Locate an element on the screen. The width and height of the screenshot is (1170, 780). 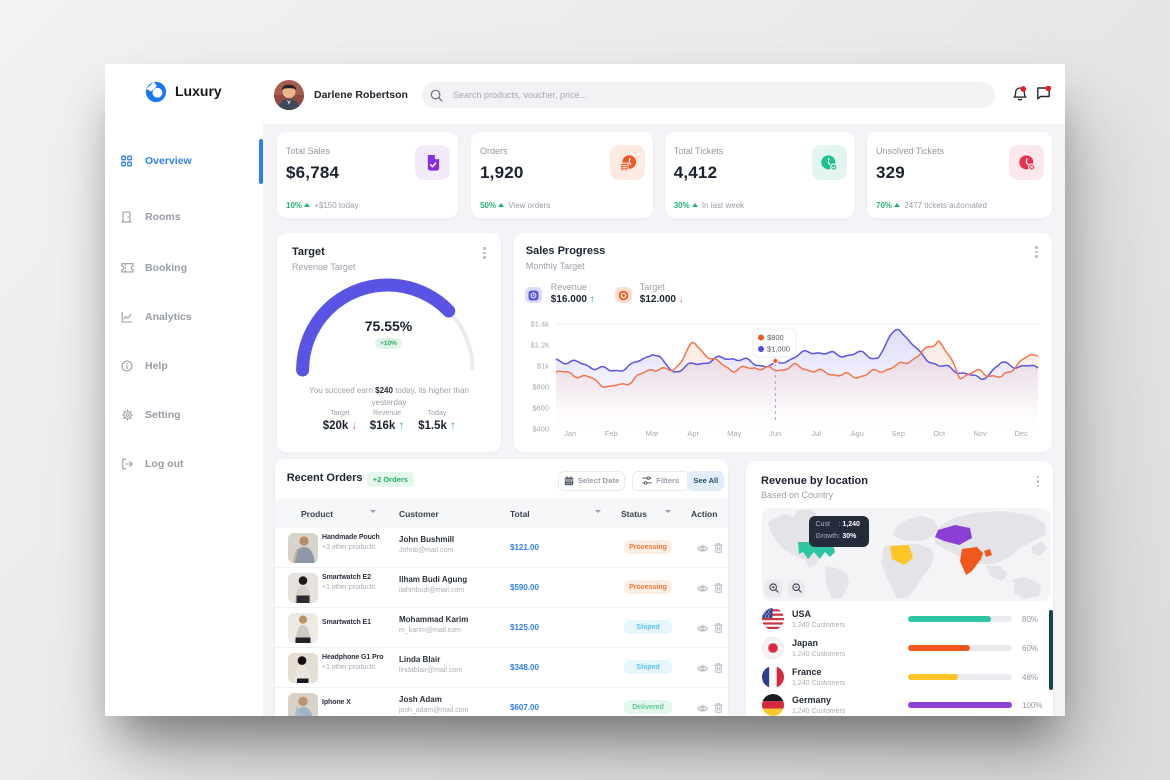
svg-text: $600 is located at coordinates (540, 408).